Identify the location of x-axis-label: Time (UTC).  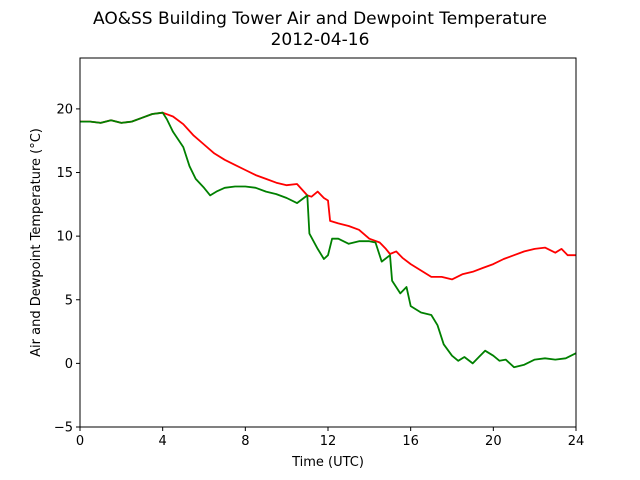
(327, 462).